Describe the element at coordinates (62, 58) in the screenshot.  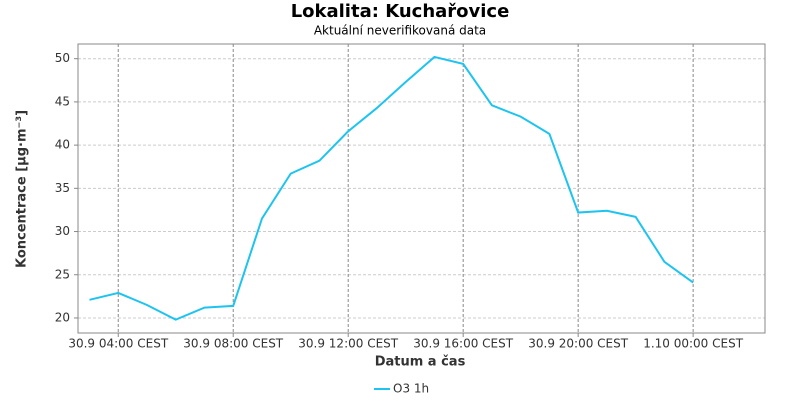
I see `y-tick-label: 50` at that location.